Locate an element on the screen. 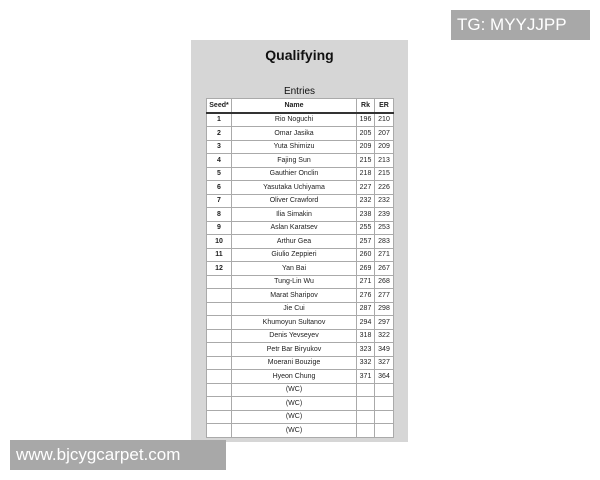 The image size is (600, 480). table-row: 10 Arthur Gea 257 283 is located at coordinates (300, 241).